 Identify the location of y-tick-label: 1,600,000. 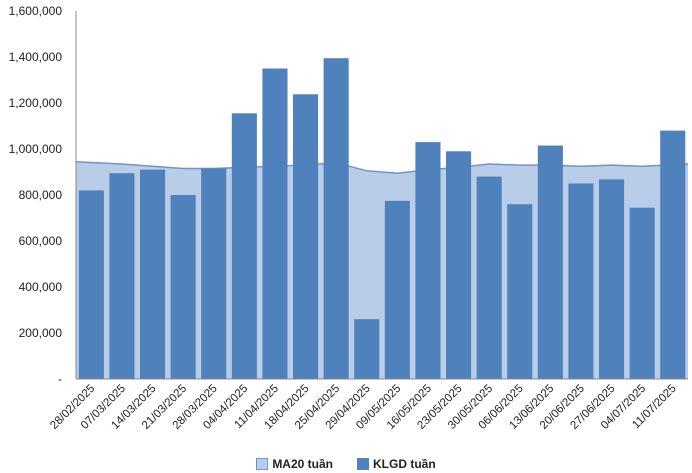
(36, 11).